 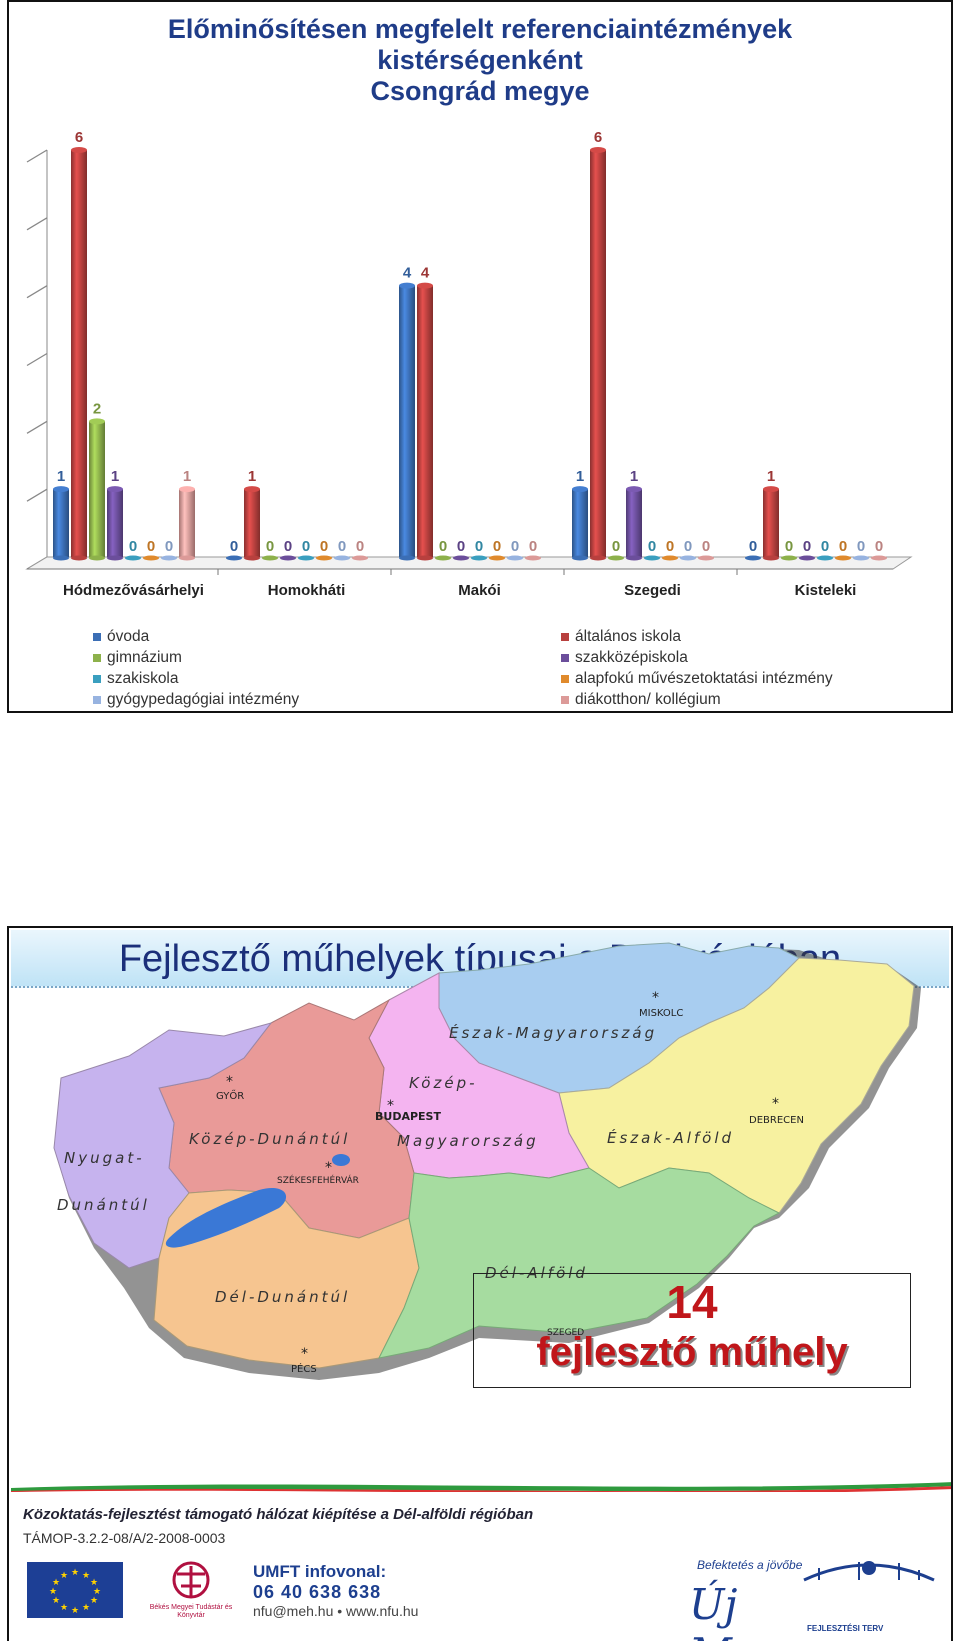 What do you see at coordinates (196, 657) in the screenshot?
I see `legend-item: gimnázium` at bounding box center [196, 657].